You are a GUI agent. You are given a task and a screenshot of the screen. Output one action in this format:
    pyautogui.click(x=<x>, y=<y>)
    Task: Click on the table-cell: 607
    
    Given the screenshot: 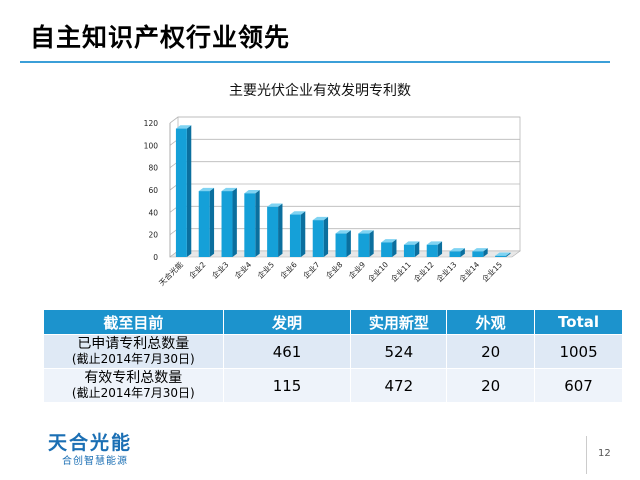 What is the action you would take?
    pyautogui.click(x=578, y=385)
    